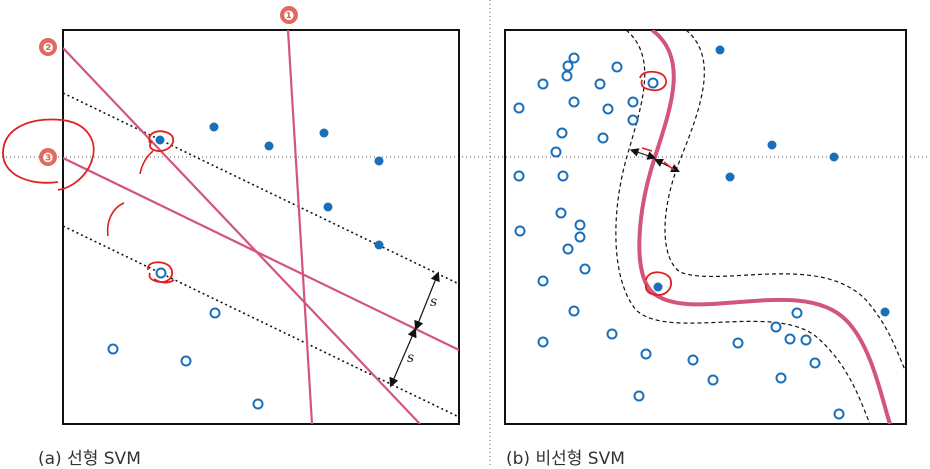 This screenshot has width=930, height=469. What do you see at coordinates (89, 459) in the screenshot?
I see `caption-linear-svm: (a) 선형 SVM` at bounding box center [89, 459].